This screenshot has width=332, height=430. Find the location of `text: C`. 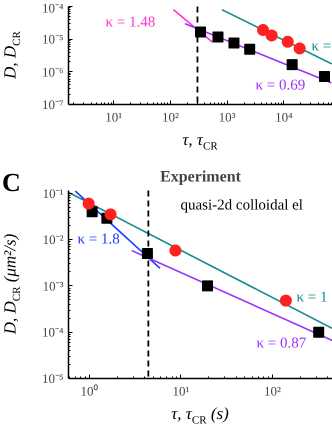

text: C is located at coordinates (11, 183).